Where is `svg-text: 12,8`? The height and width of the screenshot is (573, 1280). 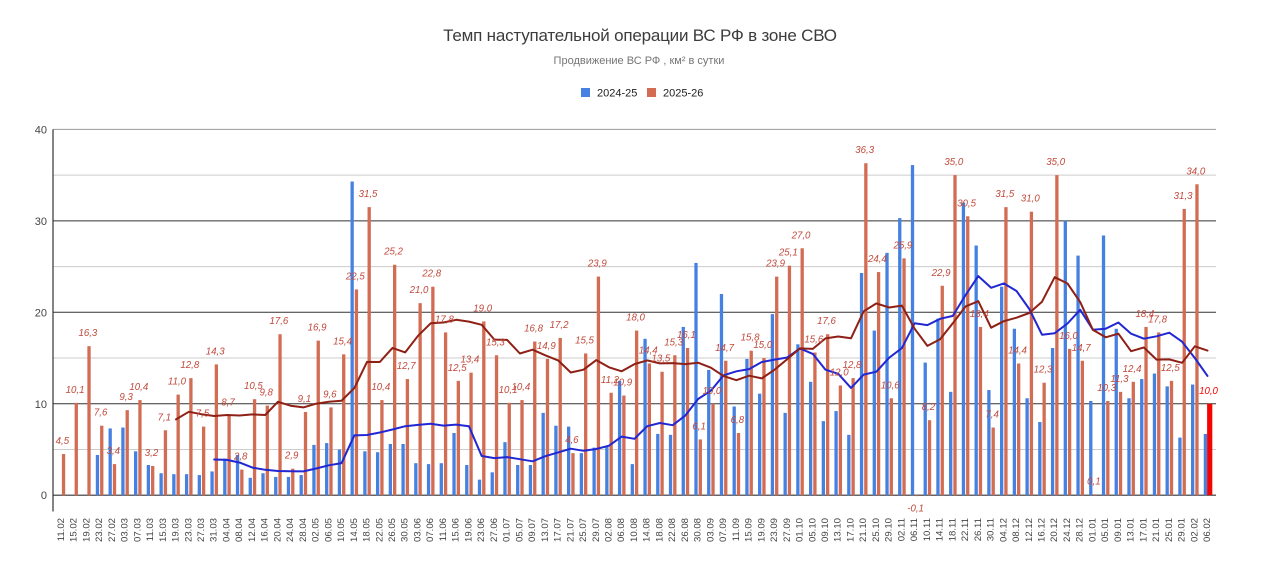
svg-text: 12,8 is located at coordinates (189, 365).